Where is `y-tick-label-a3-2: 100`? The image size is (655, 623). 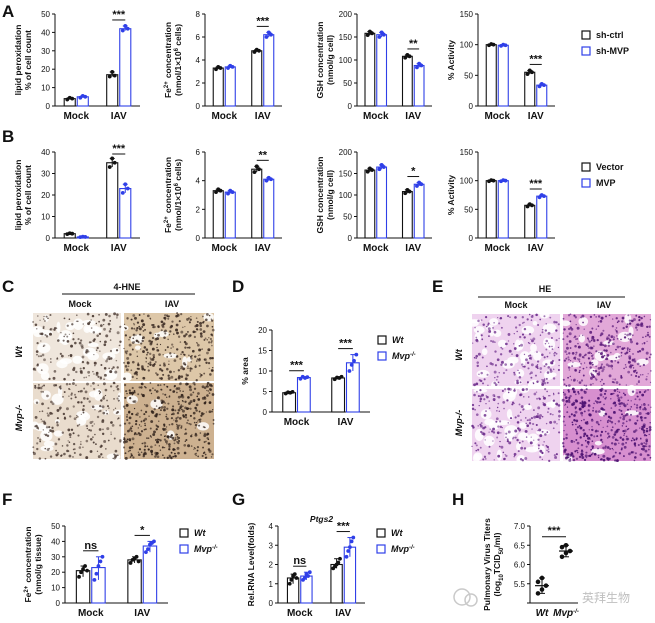
y-tick-label-a3-2: 100 is located at coordinates (346, 60).